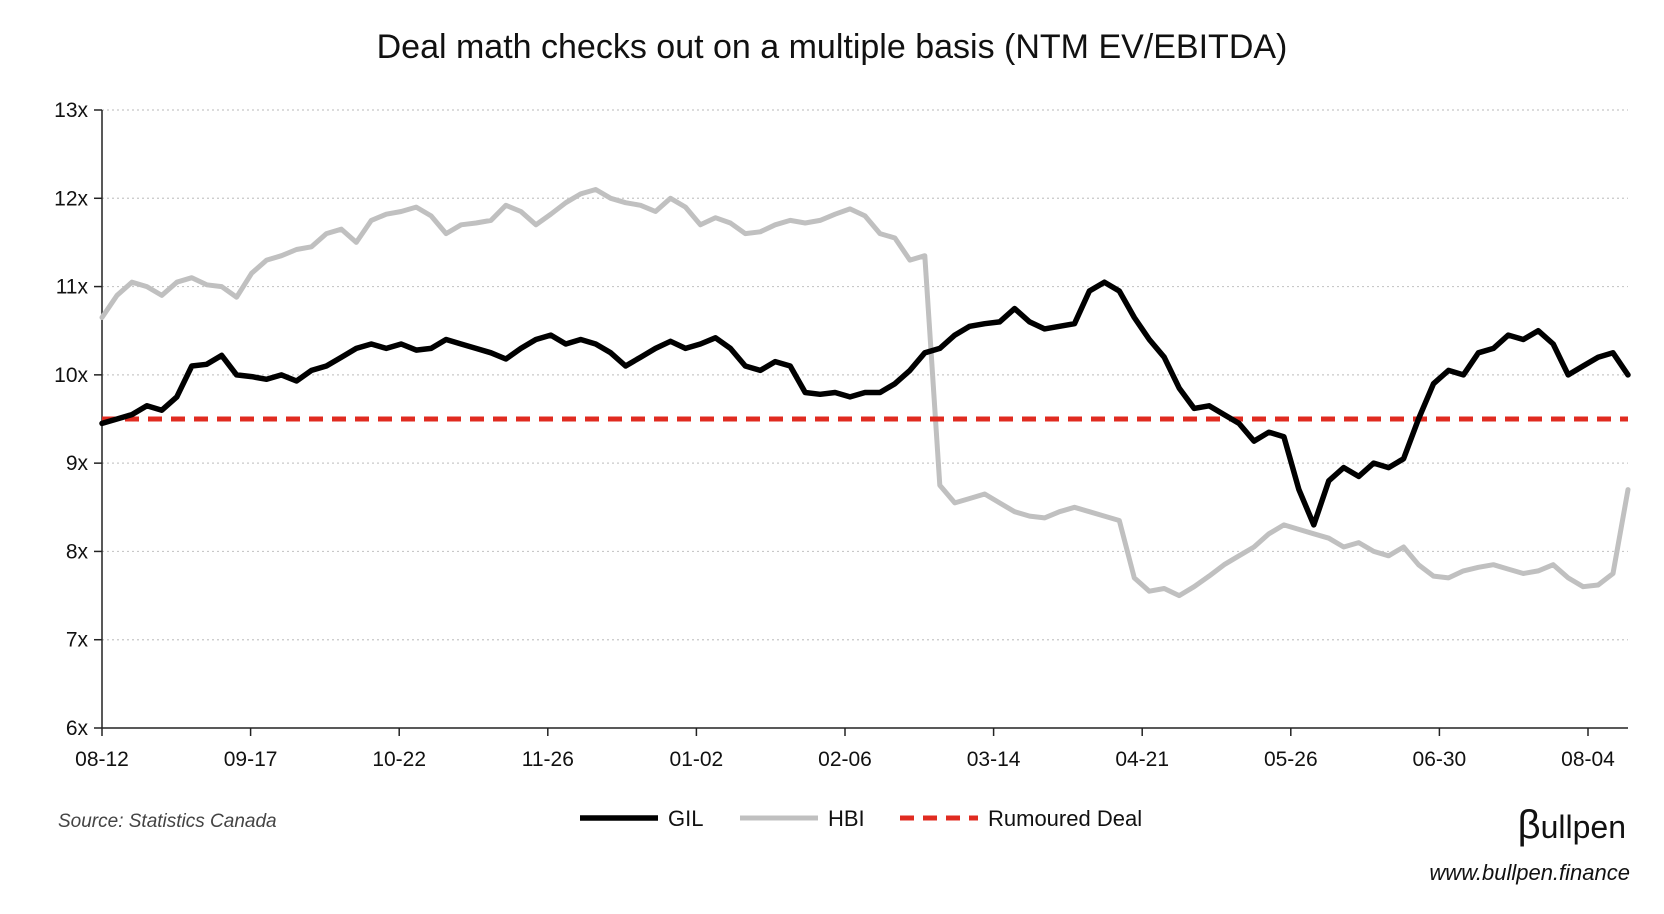 This screenshot has height=914, width=1664. I want to click on y-tick-label: 11x, so click(72, 287).